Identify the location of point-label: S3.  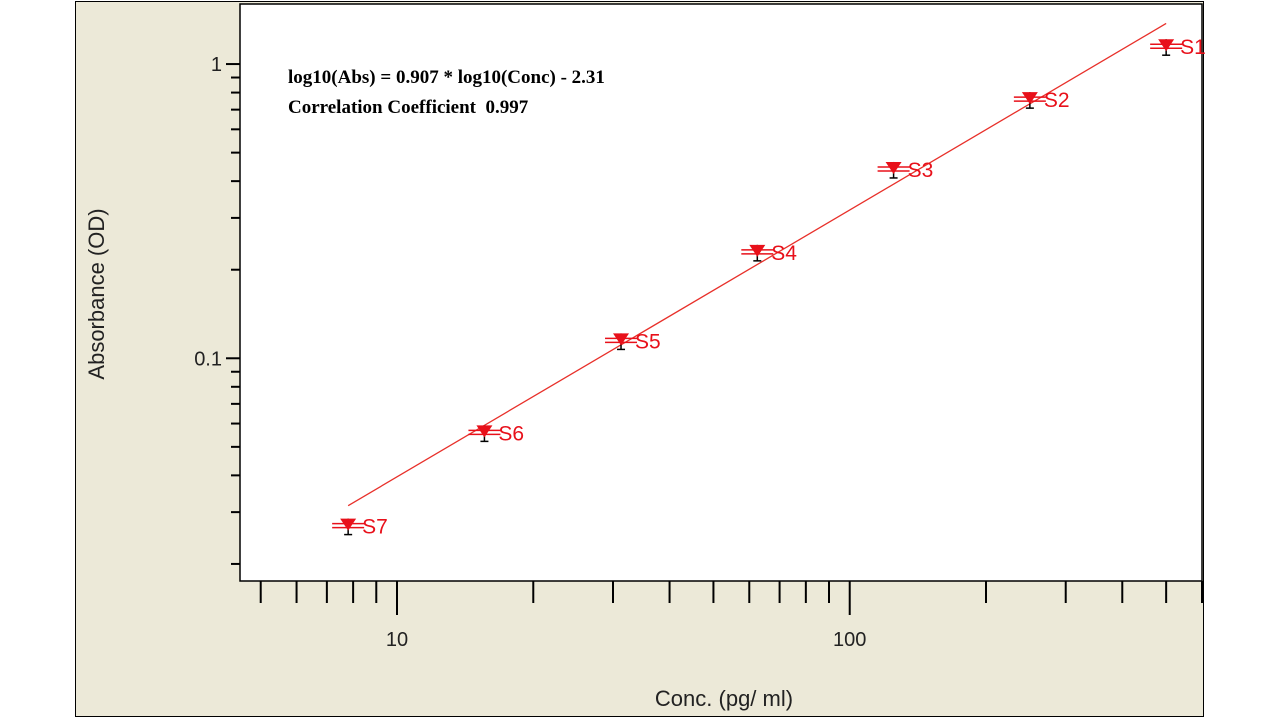
(921, 170).